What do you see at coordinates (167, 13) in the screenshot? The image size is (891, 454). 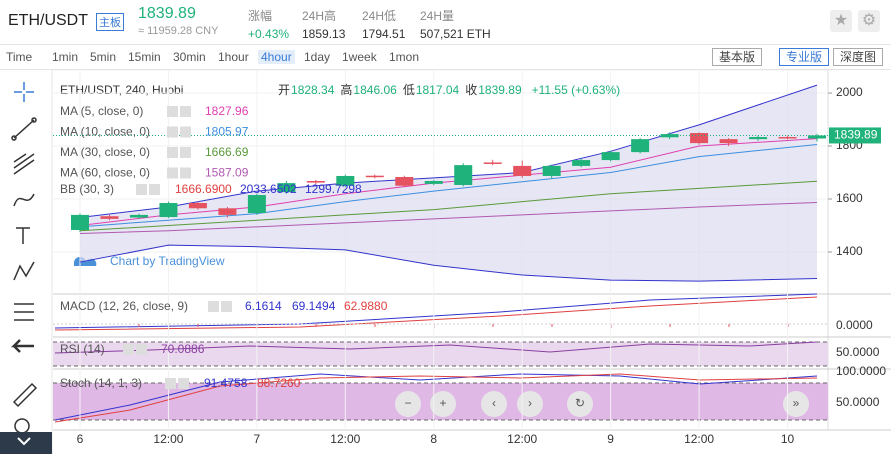 I see `price: 1839.89` at bounding box center [167, 13].